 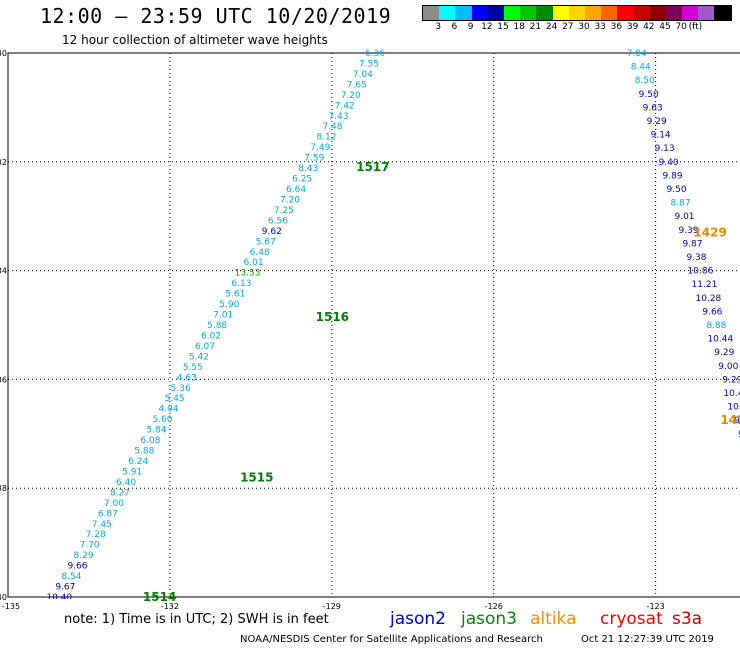 I want to click on pass-number-label: 1517, so click(x=372, y=167).